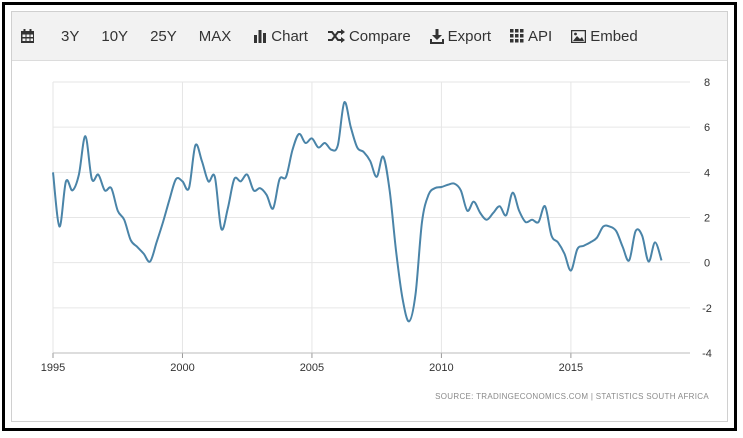 This screenshot has height=438, width=743. What do you see at coordinates (707, 219) in the screenshot?
I see `y-tick-label: 2` at bounding box center [707, 219].